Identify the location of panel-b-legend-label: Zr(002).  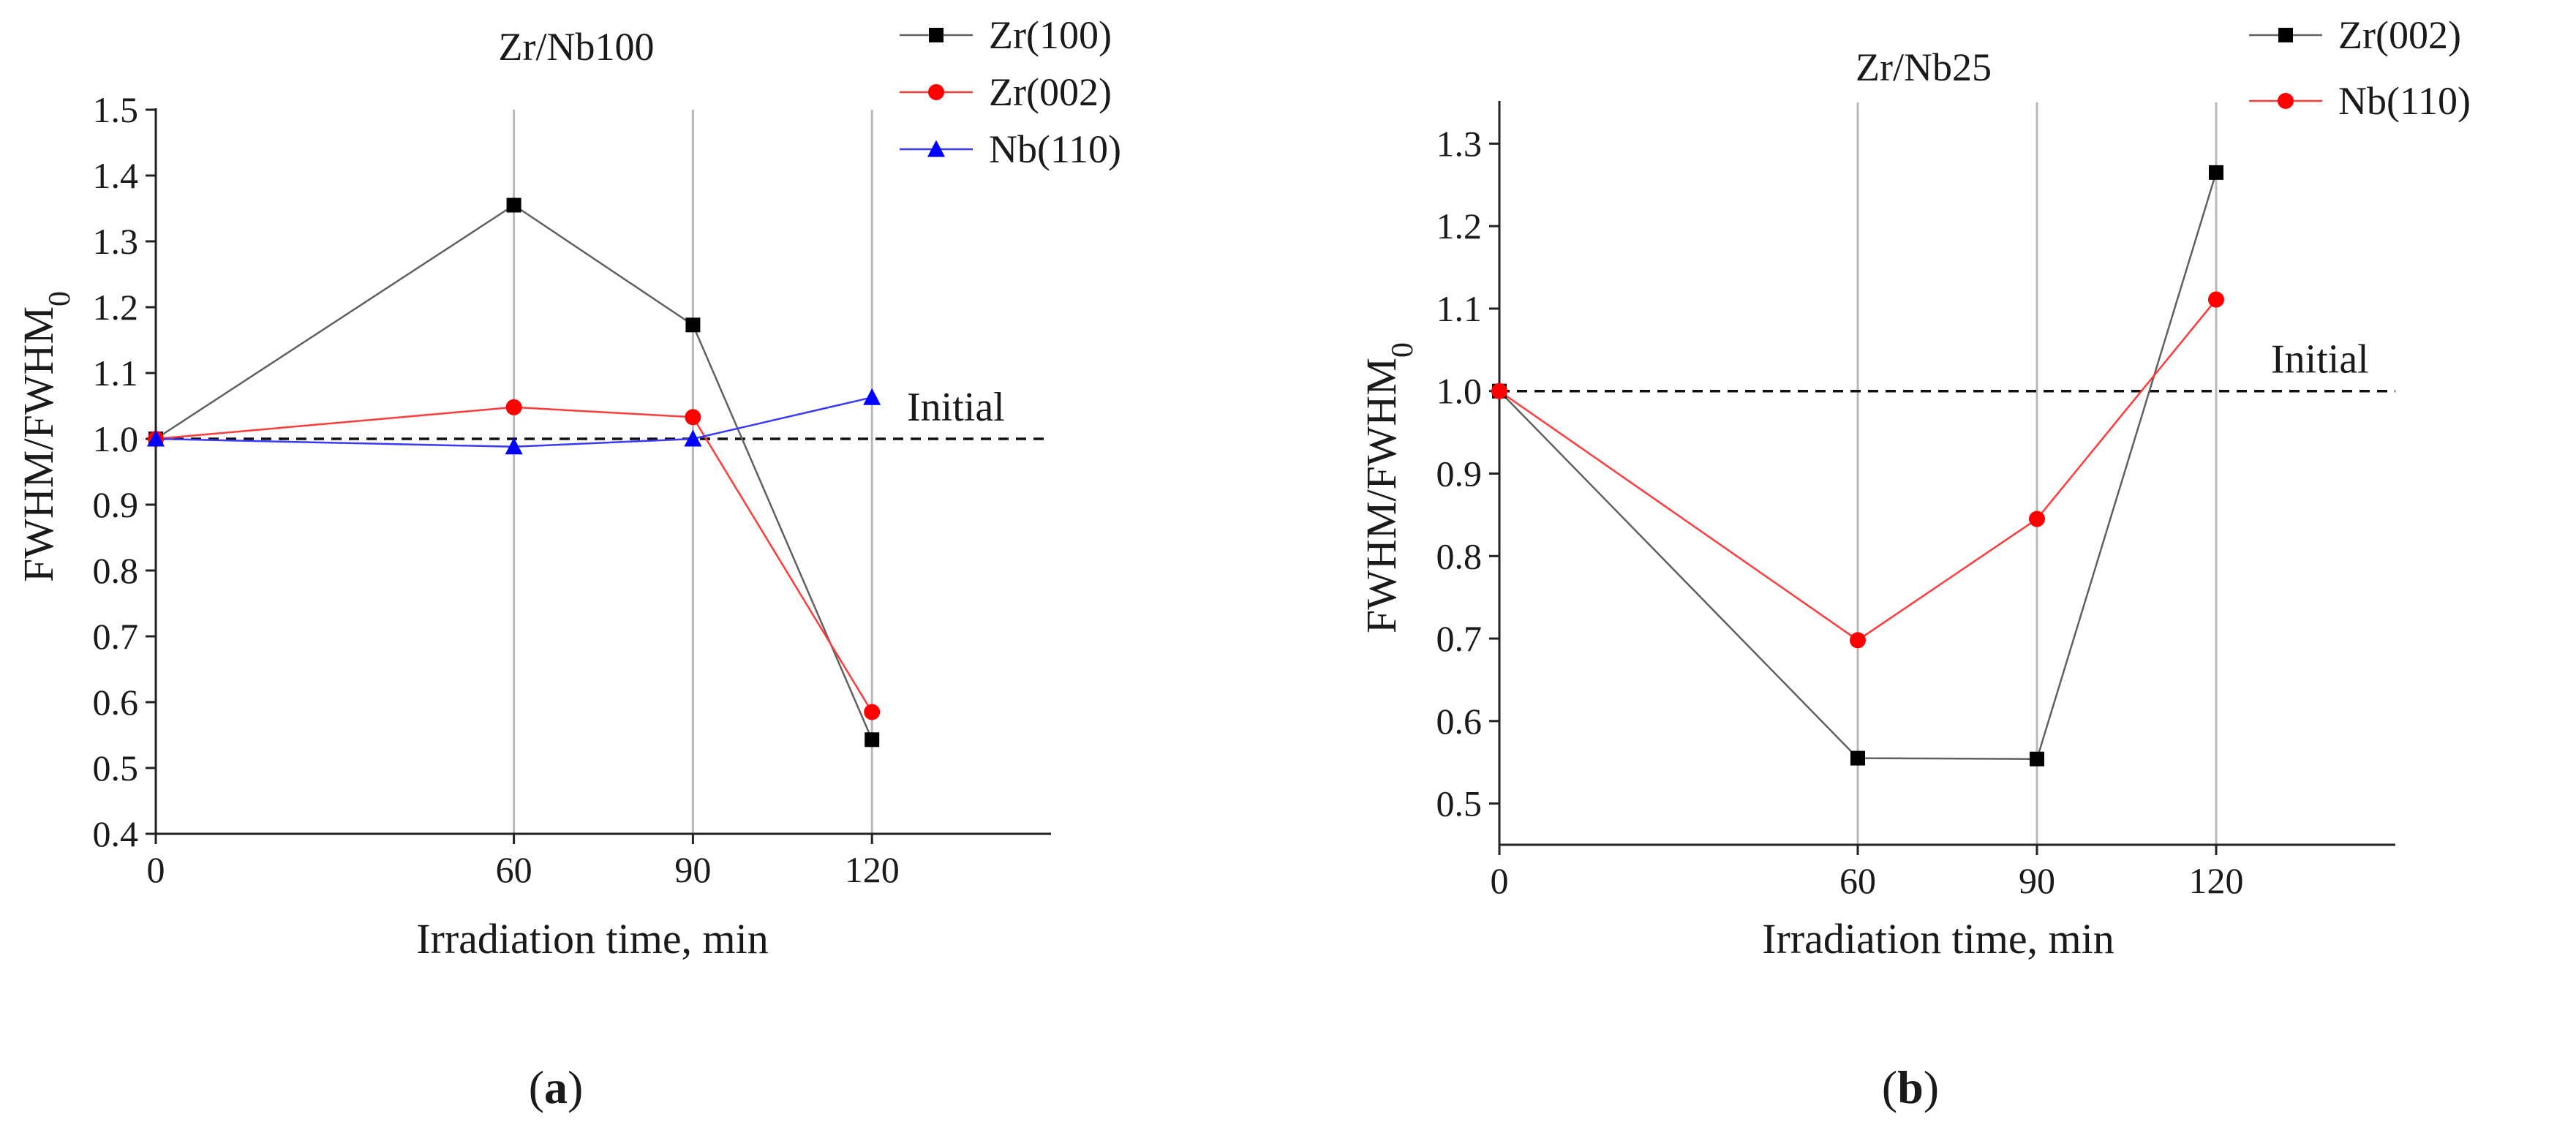
(2399, 35).